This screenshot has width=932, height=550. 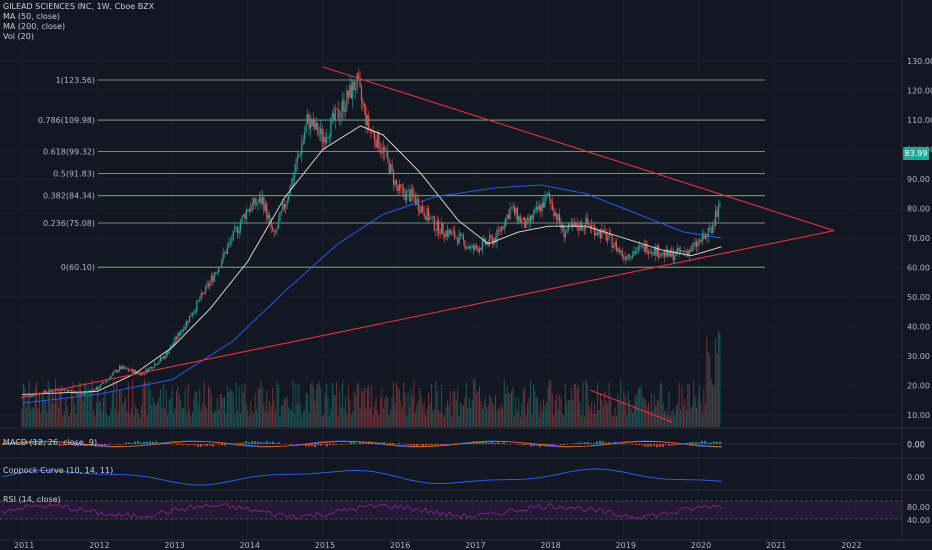 What do you see at coordinates (32, 499) in the screenshot?
I see `rsi-legend: RSI (14, close)` at bounding box center [32, 499].